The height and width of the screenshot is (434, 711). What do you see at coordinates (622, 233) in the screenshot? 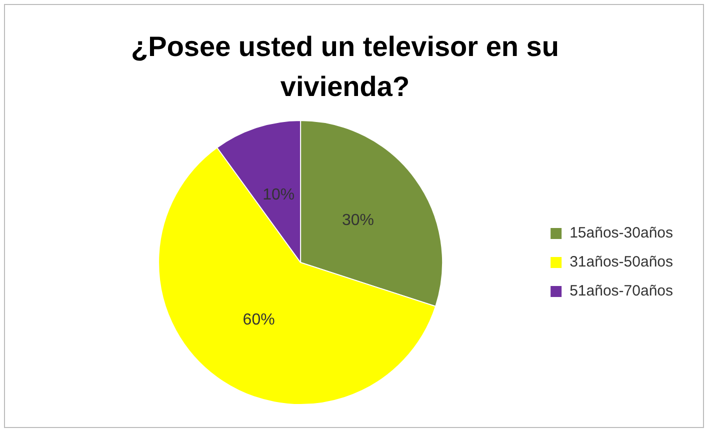
I see `legend-label: 15años-30años` at bounding box center [622, 233].